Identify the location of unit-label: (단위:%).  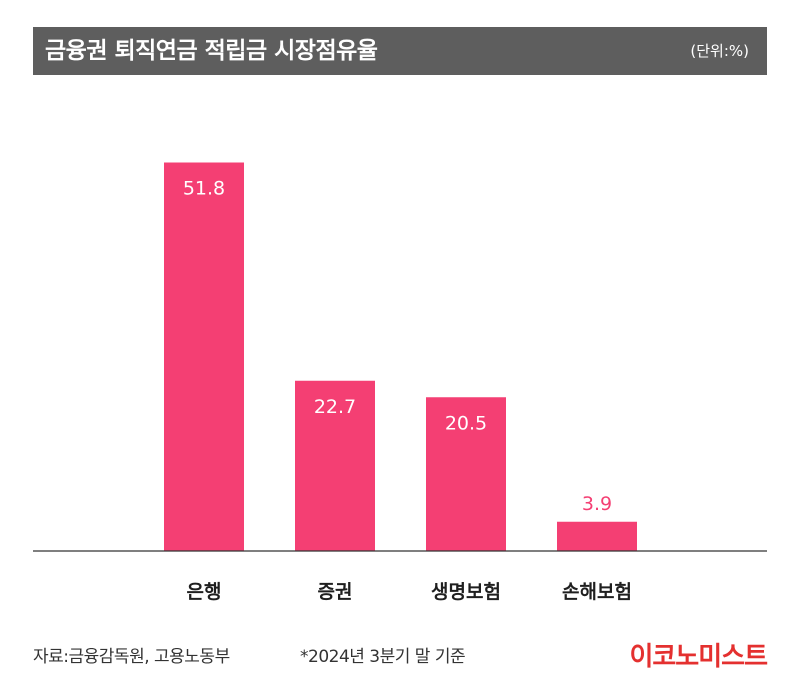
(719, 51).